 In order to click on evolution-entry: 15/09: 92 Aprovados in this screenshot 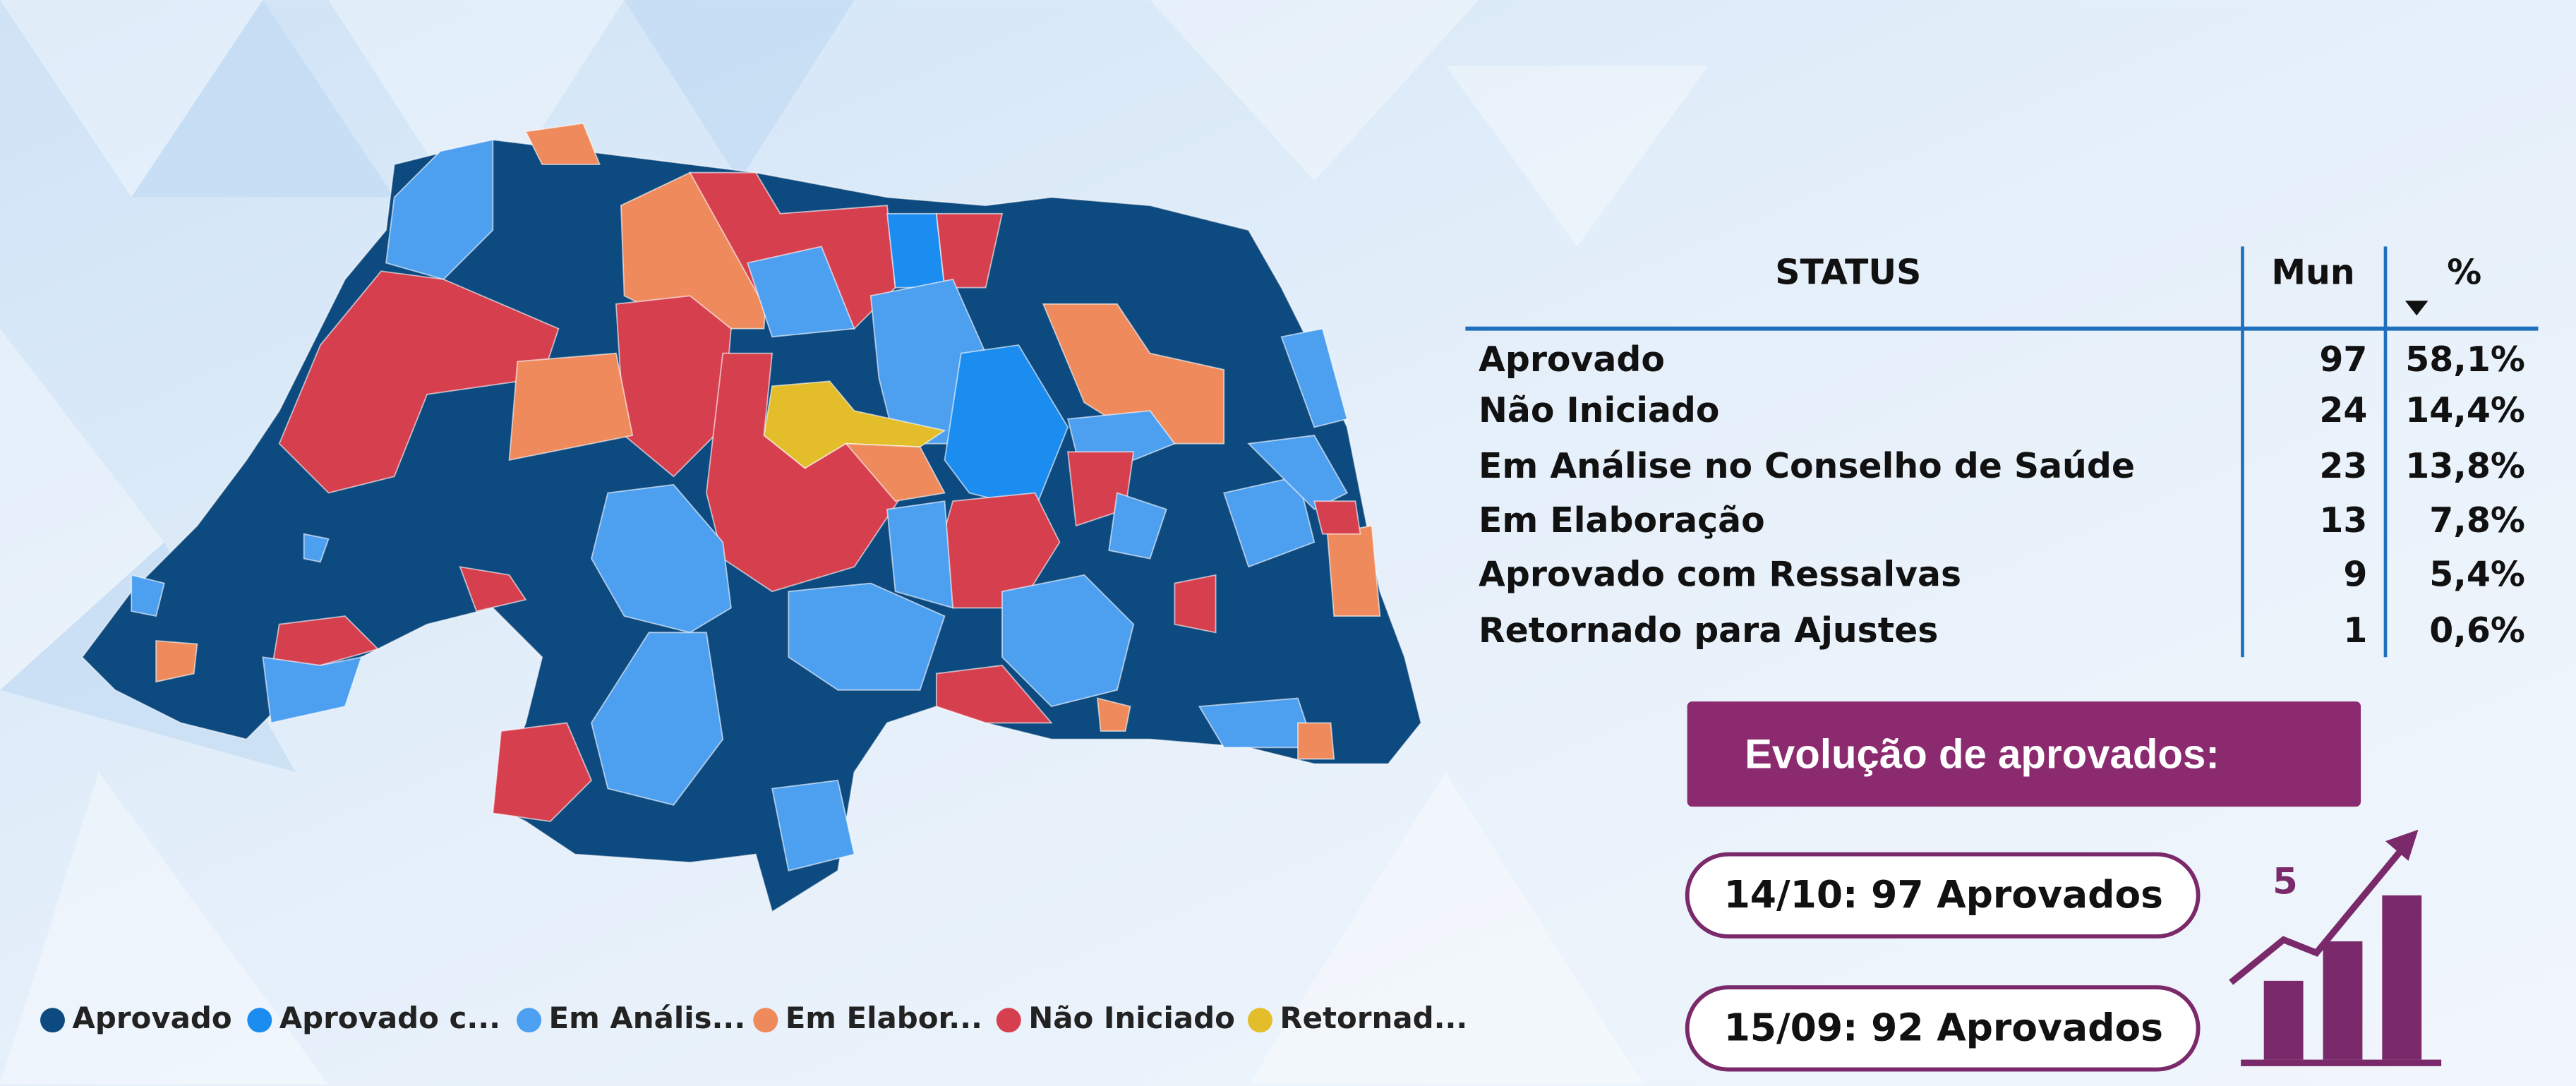, I will do `click(1943, 1027)`.